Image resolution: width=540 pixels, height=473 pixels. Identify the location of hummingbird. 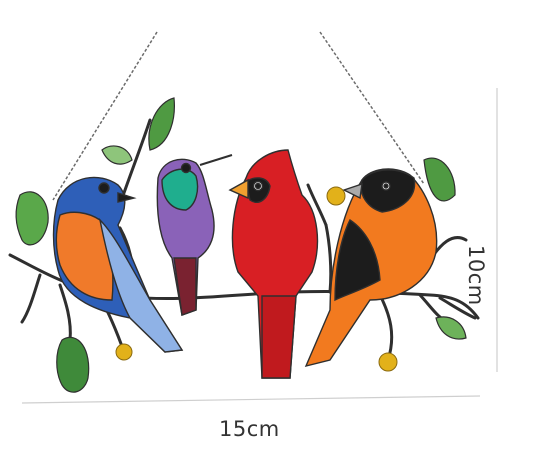
(194, 235).